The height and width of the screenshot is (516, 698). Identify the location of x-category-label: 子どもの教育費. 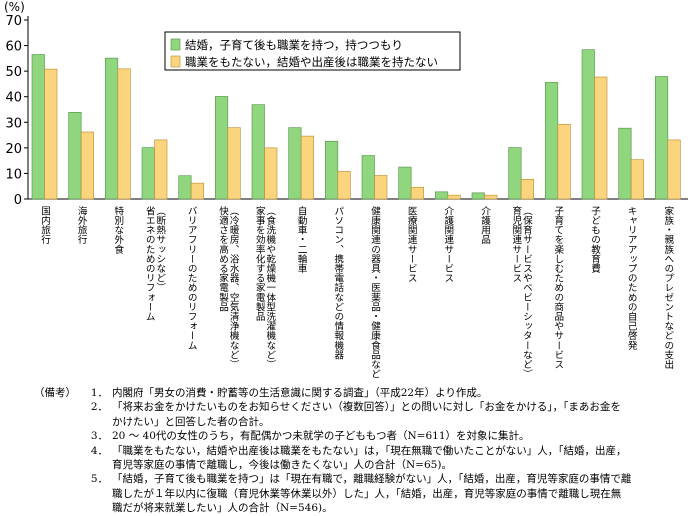
(595, 240).